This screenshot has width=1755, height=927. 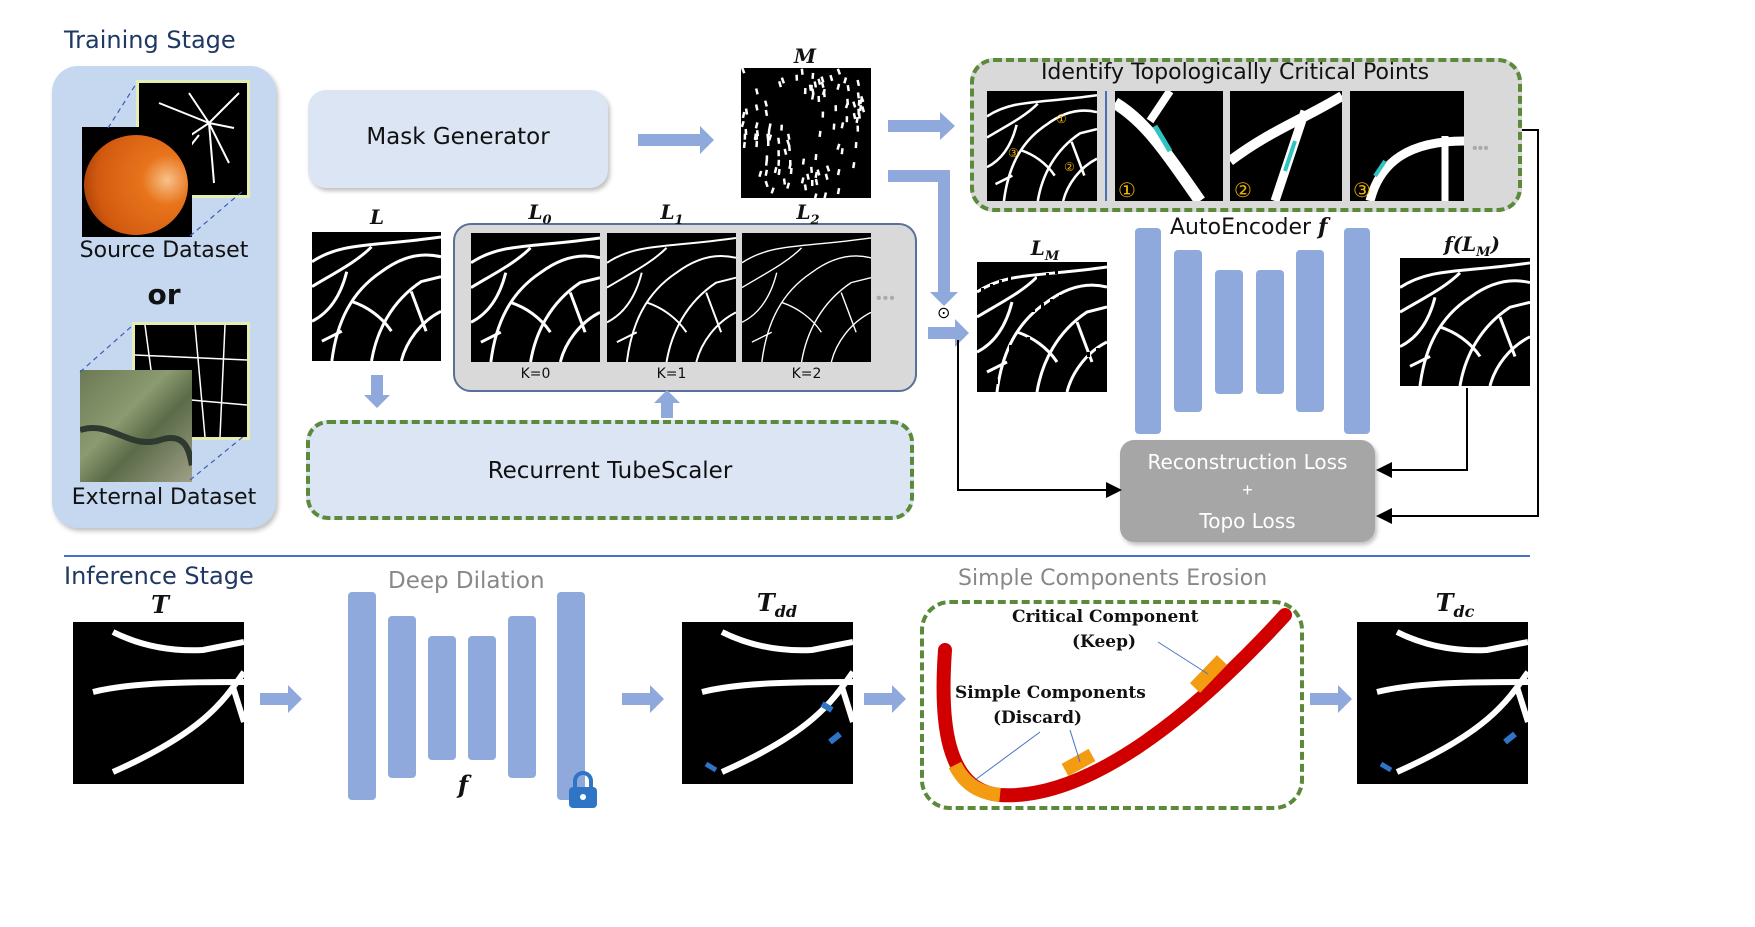 What do you see at coordinates (1247, 521) in the screenshot?
I see `topo-loss-label: Topo Loss` at bounding box center [1247, 521].